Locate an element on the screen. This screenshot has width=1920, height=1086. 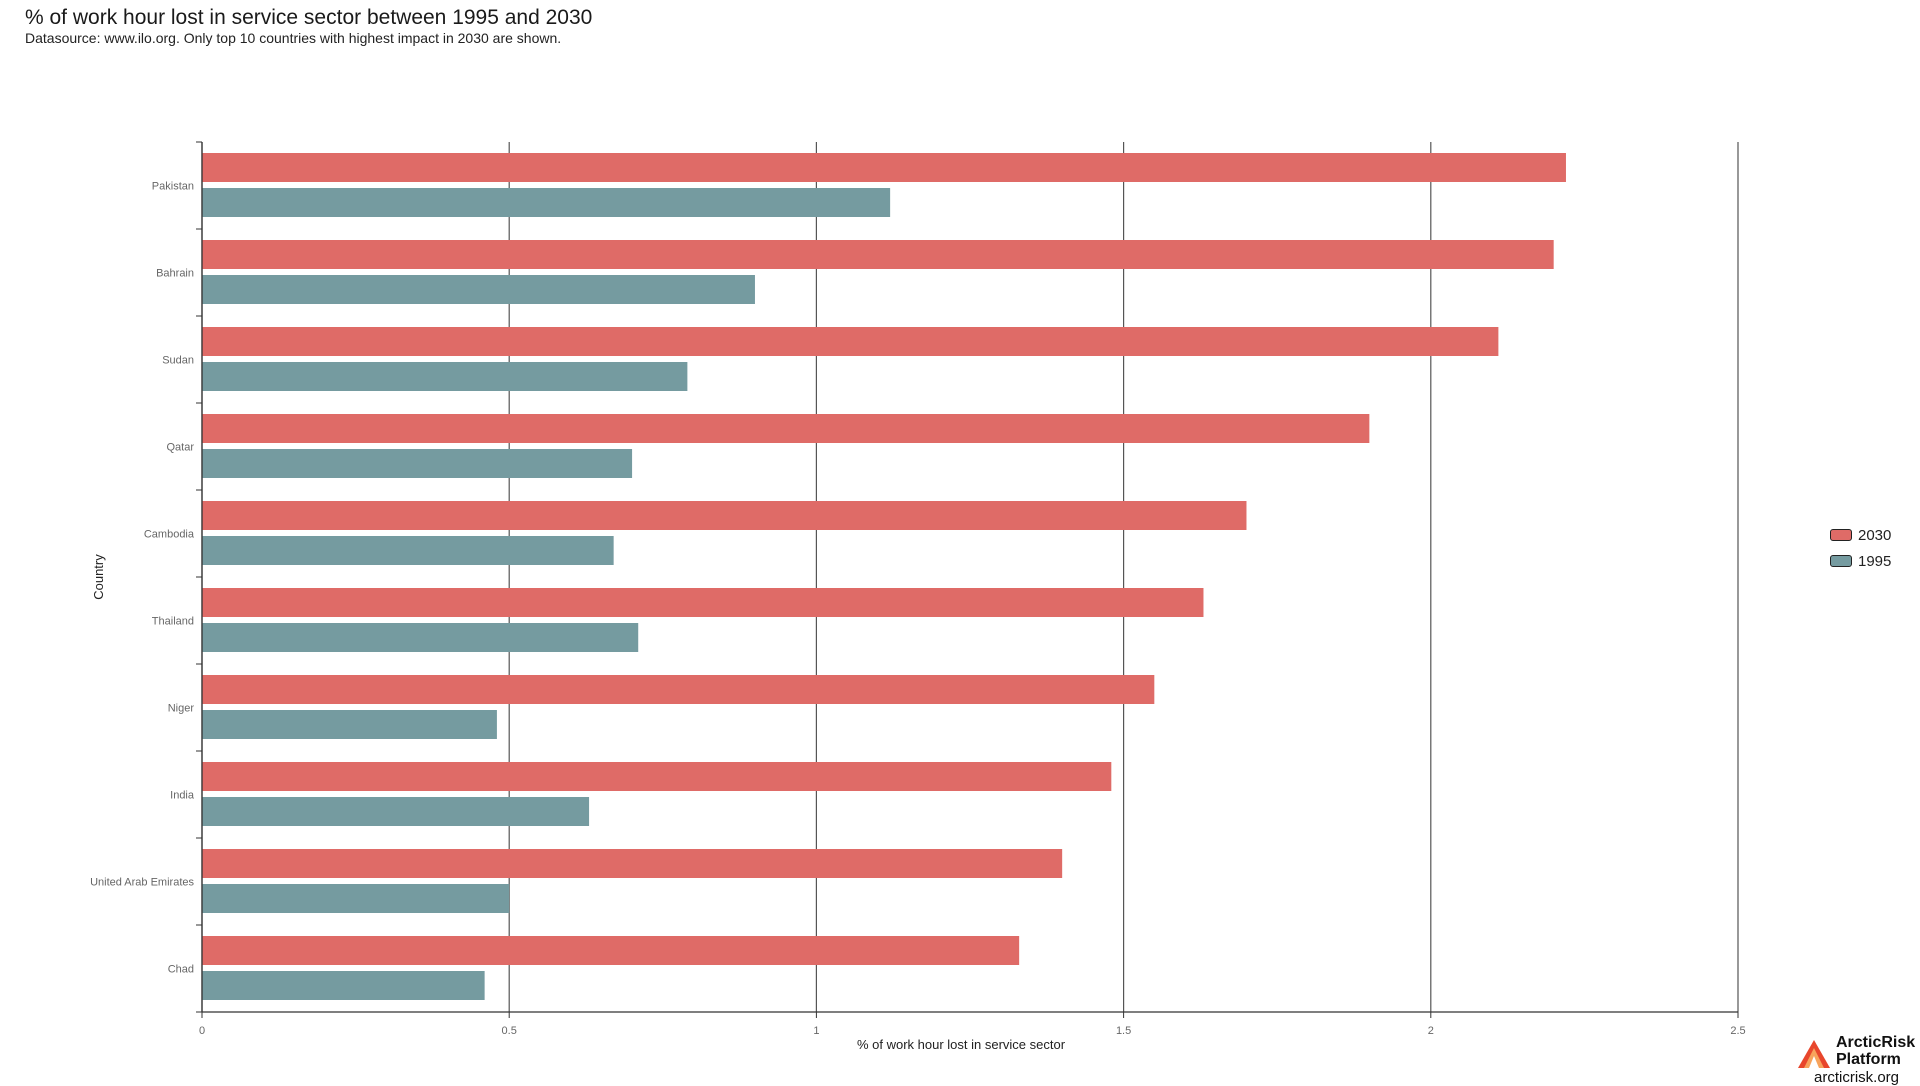
legend-label-2030: 2030 is located at coordinates (1875, 535).